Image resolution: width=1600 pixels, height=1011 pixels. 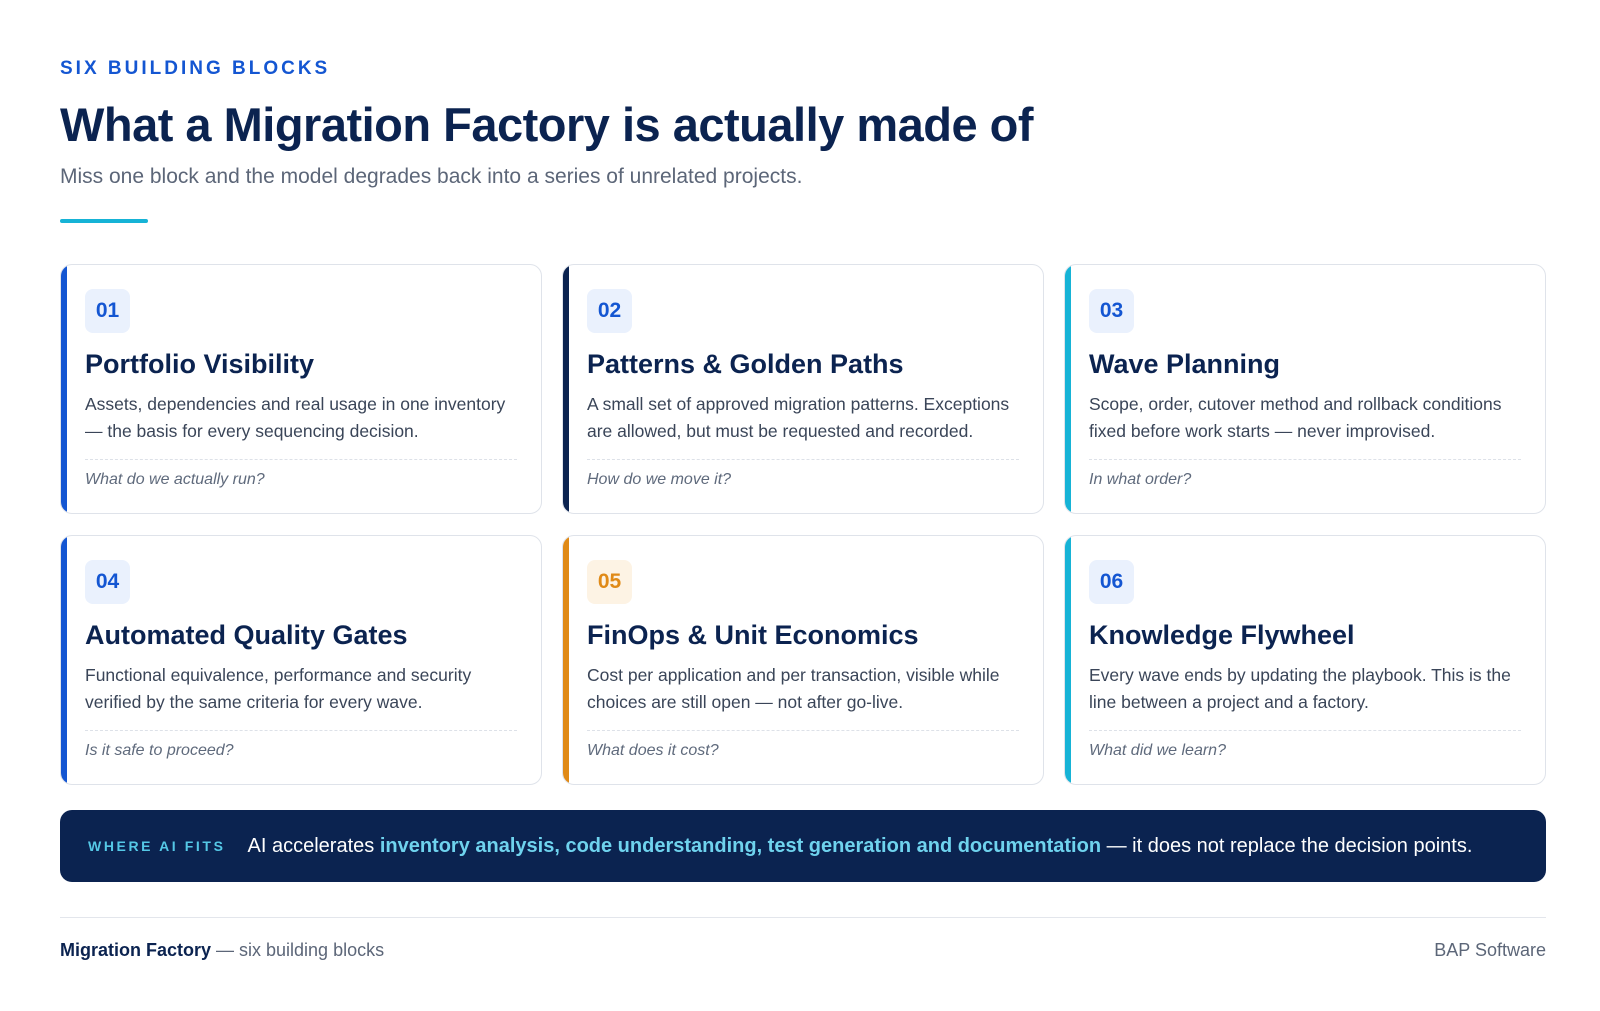 What do you see at coordinates (1111, 582) in the screenshot?
I see `card-number-badge: 06` at bounding box center [1111, 582].